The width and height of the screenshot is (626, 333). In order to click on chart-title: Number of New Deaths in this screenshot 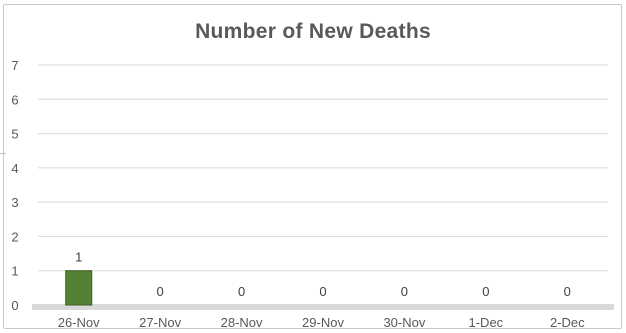, I will do `click(313, 31)`.